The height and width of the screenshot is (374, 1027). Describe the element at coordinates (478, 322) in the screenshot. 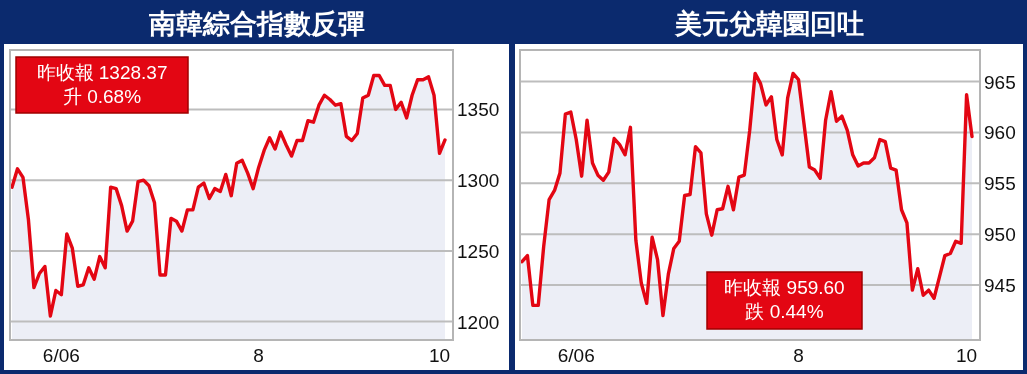

I see `y-tick-label: 1200` at that location.